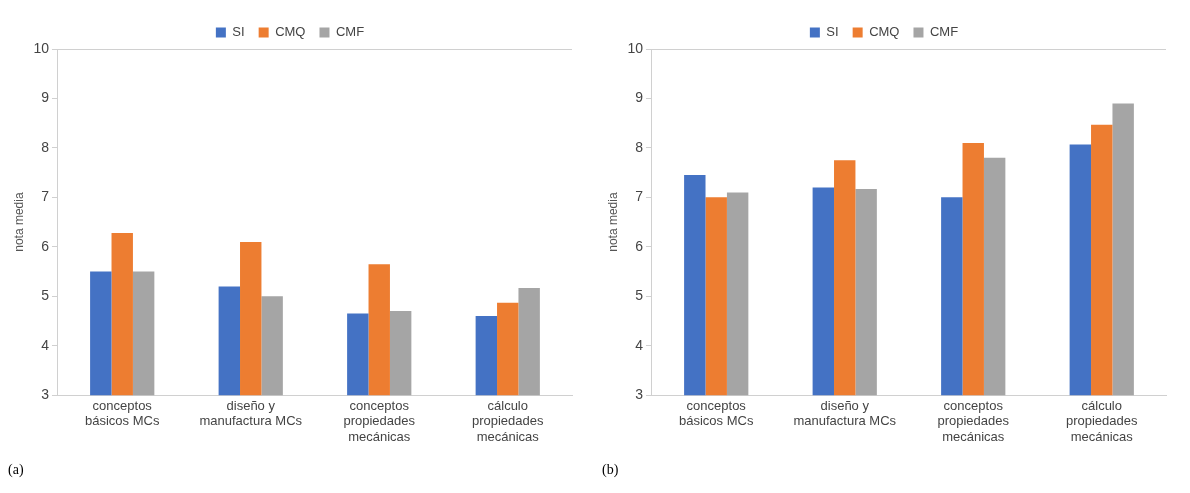 The width and height of the screenshot is (1190, 493). Describe the element at coordinates (611, 470) in the screenshot. I see `text: (b)` at that location.